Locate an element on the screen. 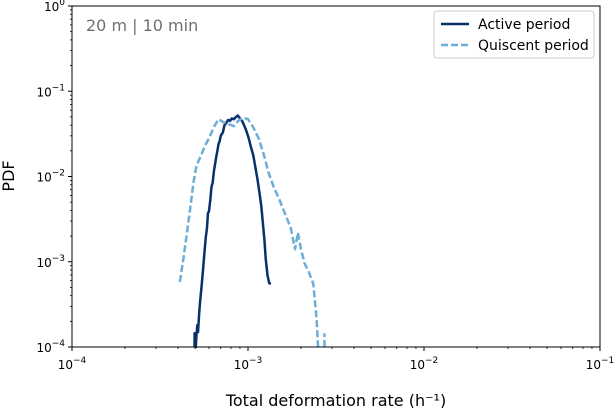 This screenshot has width=616, height=408. legend-box is located at coordinates (514, 34).